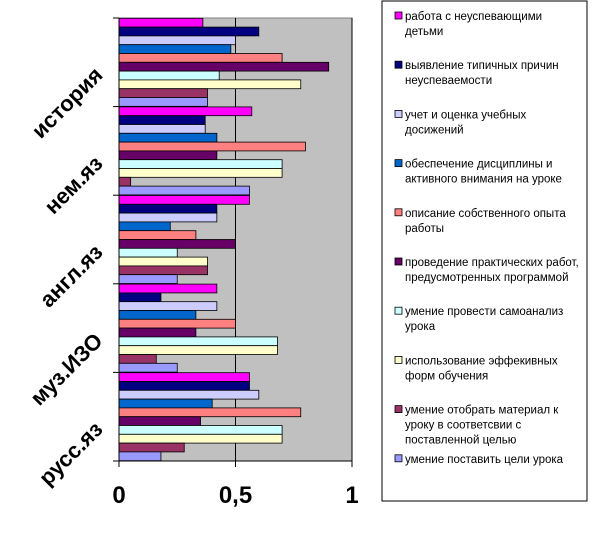 This screenshot has width=599, height=533. What do you see at coordinates (71, 454) in the screenshot?
I see `category-label-5: русс.яз` at bounding box center [71, 454].